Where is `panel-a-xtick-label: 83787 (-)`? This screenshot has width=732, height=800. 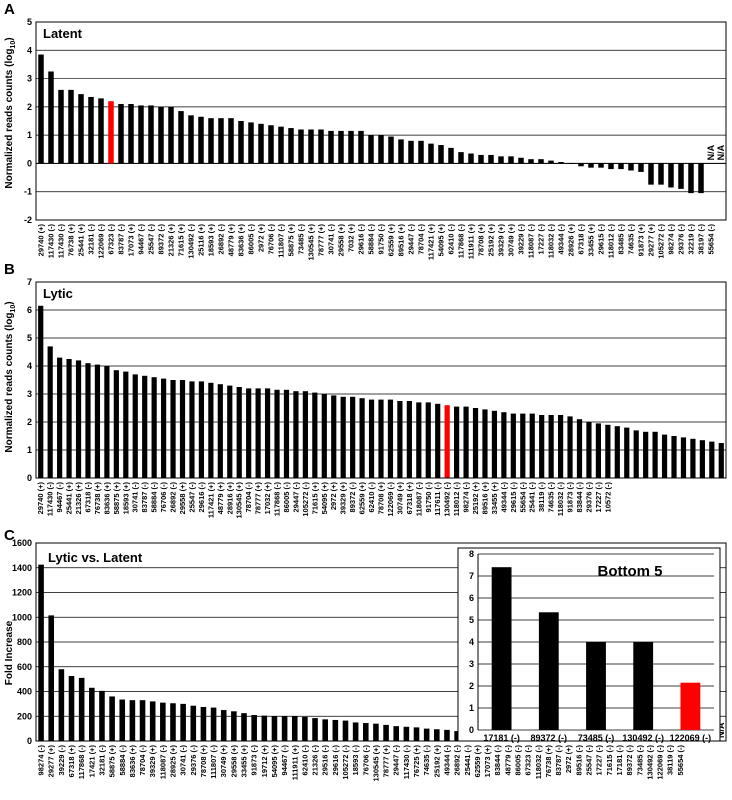
panel-a-xtick-label: 83787 (-) is located at coordinates (121, 239).